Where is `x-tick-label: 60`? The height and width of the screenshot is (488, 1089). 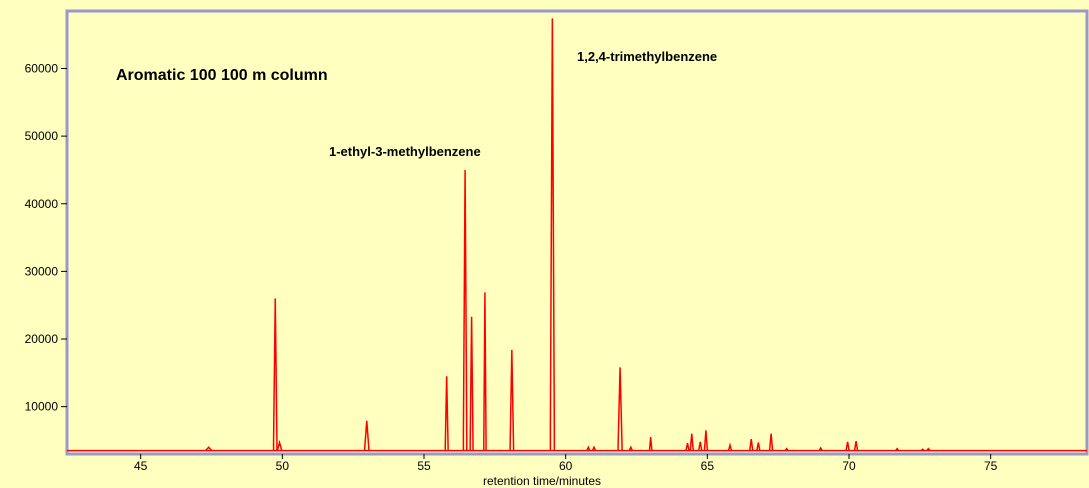
x-tick-label: 60 is located at coordinates (566, 466).